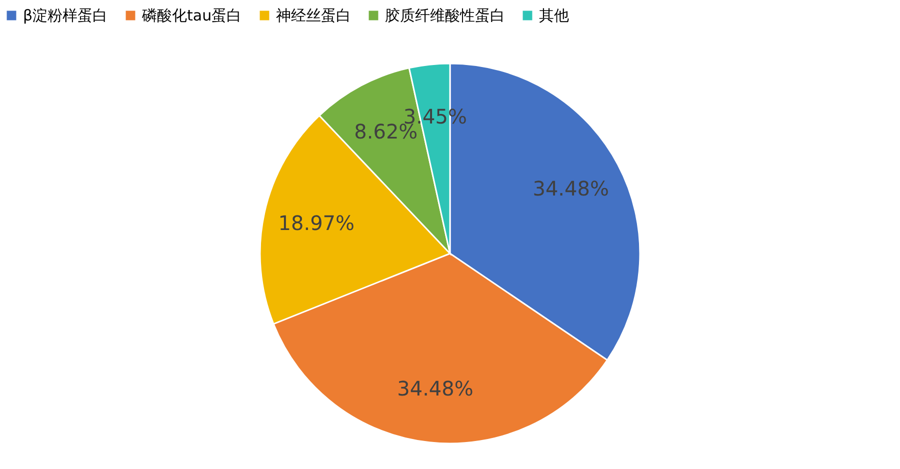  Describe the element at coordinates (554, 15) in the screenshot. I see `legend-label: 其他` at that location.